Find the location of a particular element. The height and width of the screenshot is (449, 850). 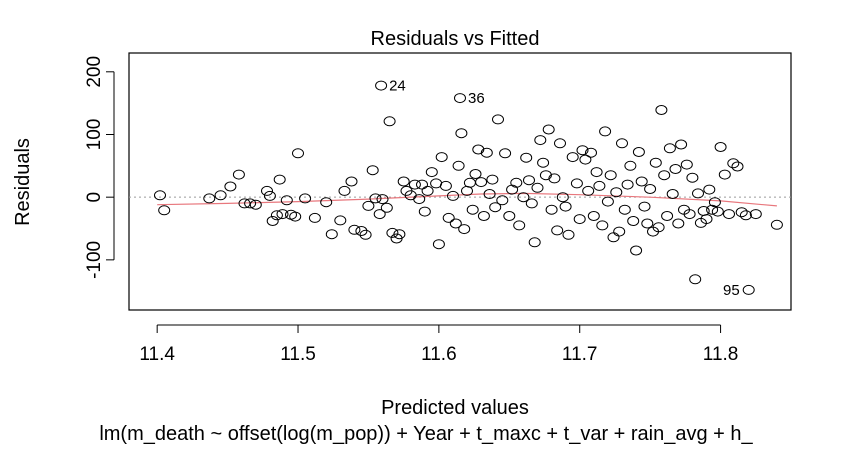

y-axis-label: Residuals is located at coordinates (23, 182).